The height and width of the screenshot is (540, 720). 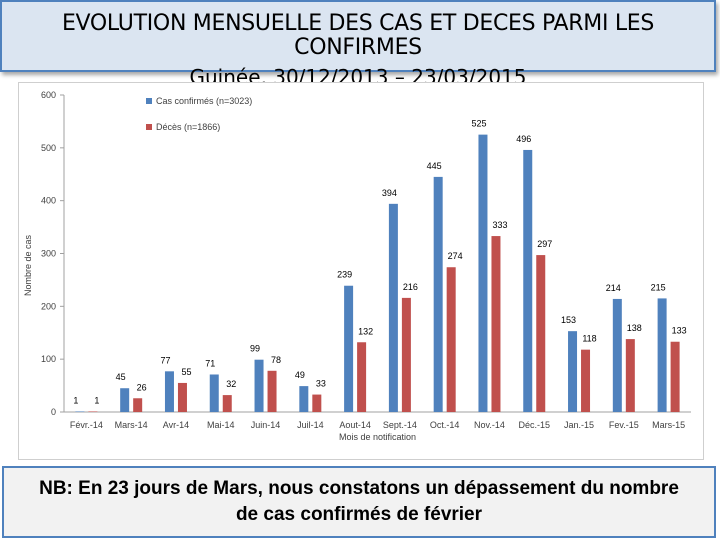 I want to click on data-label-cas: 1, so click(x=75, y=400).